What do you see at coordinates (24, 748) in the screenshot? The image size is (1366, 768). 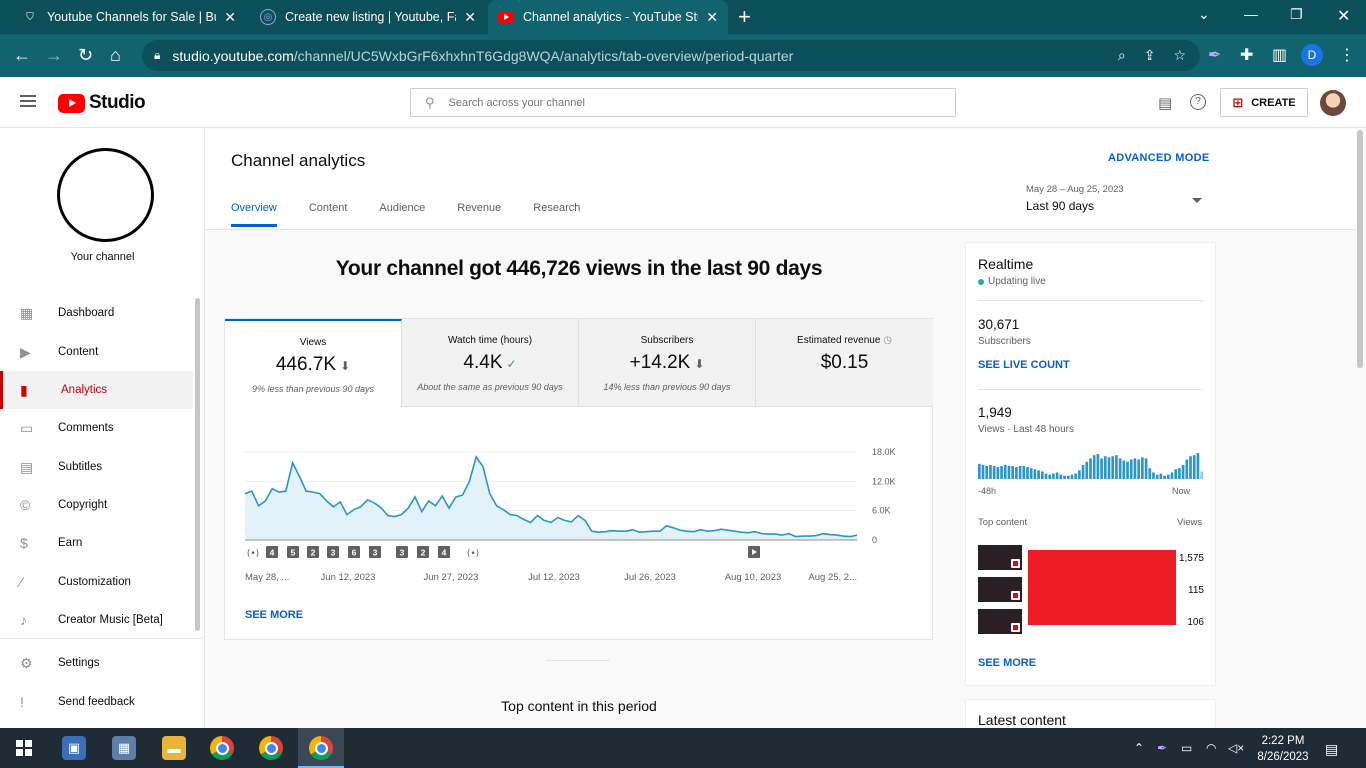 I see `windows-start-icon` at bounding box center [24, 748].